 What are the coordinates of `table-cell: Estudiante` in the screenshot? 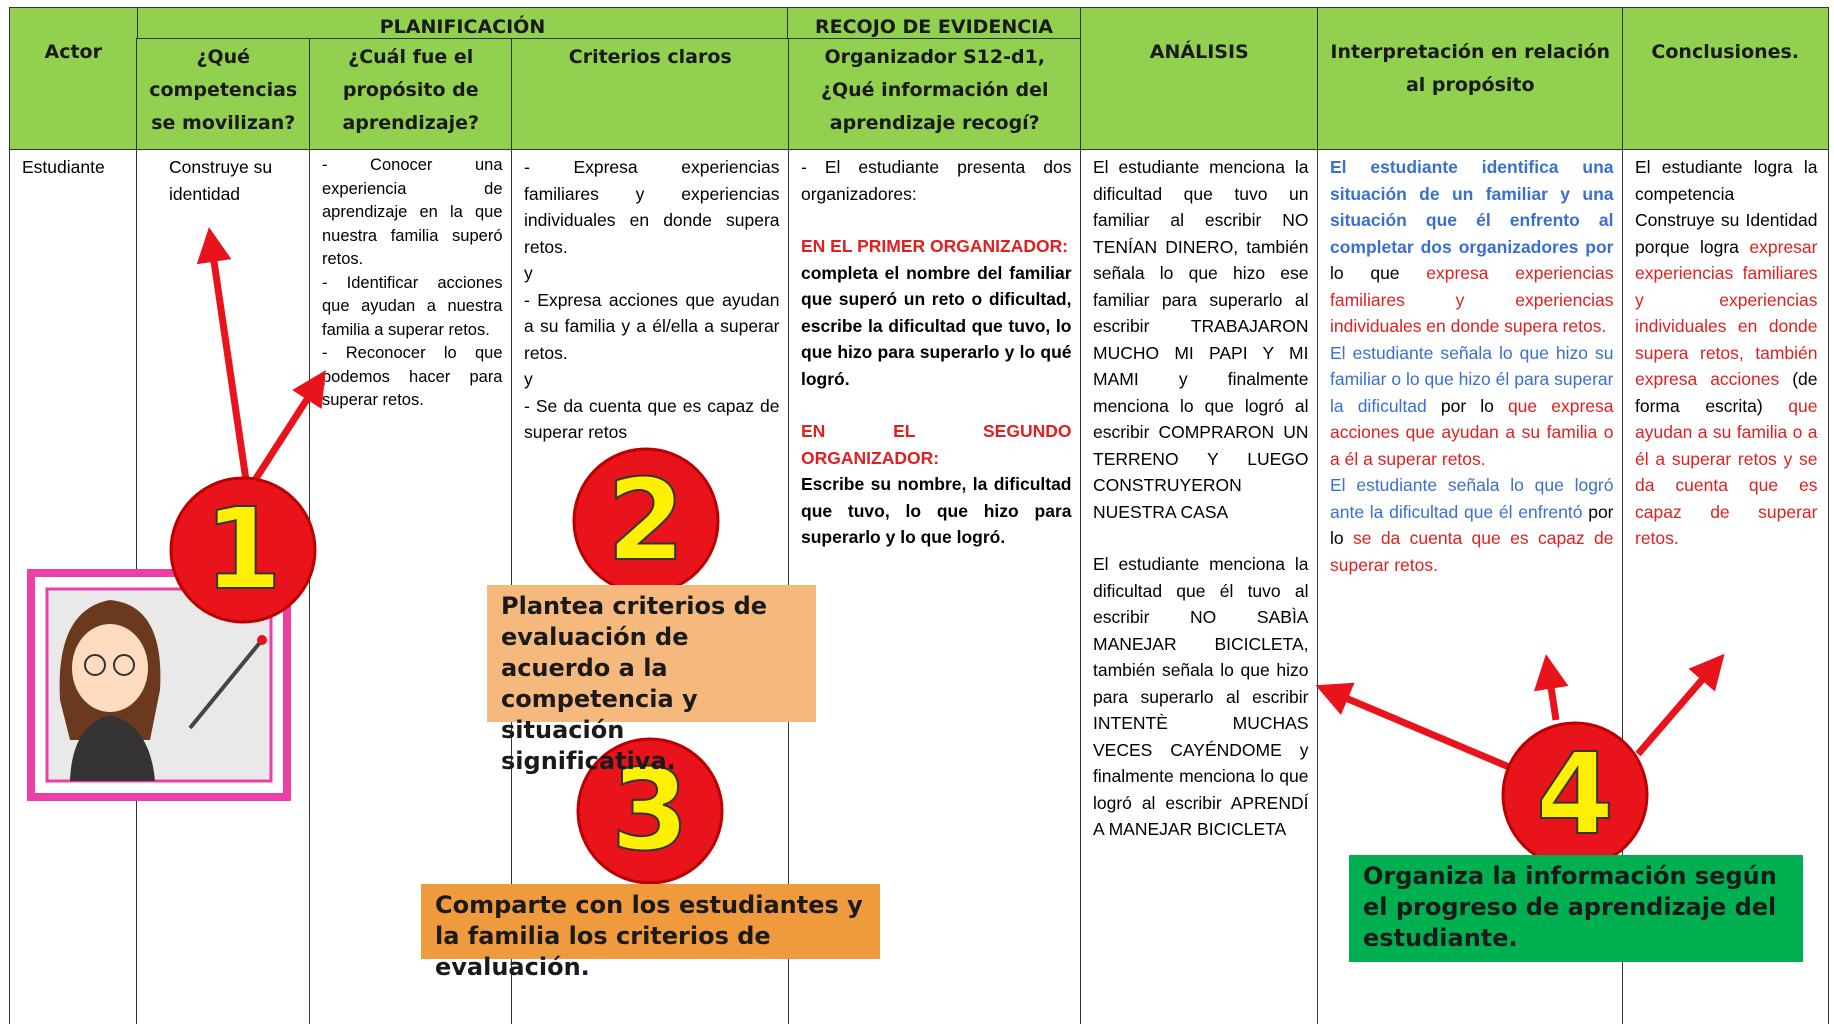 It's located at (73, 587).